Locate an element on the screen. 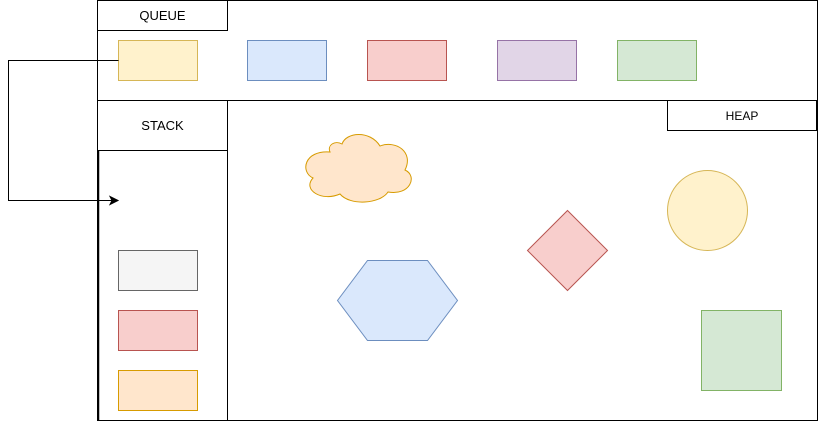 The width and height of the screenshot is (818, 421). queue-item-yellow is located at coordinates (158, 60).